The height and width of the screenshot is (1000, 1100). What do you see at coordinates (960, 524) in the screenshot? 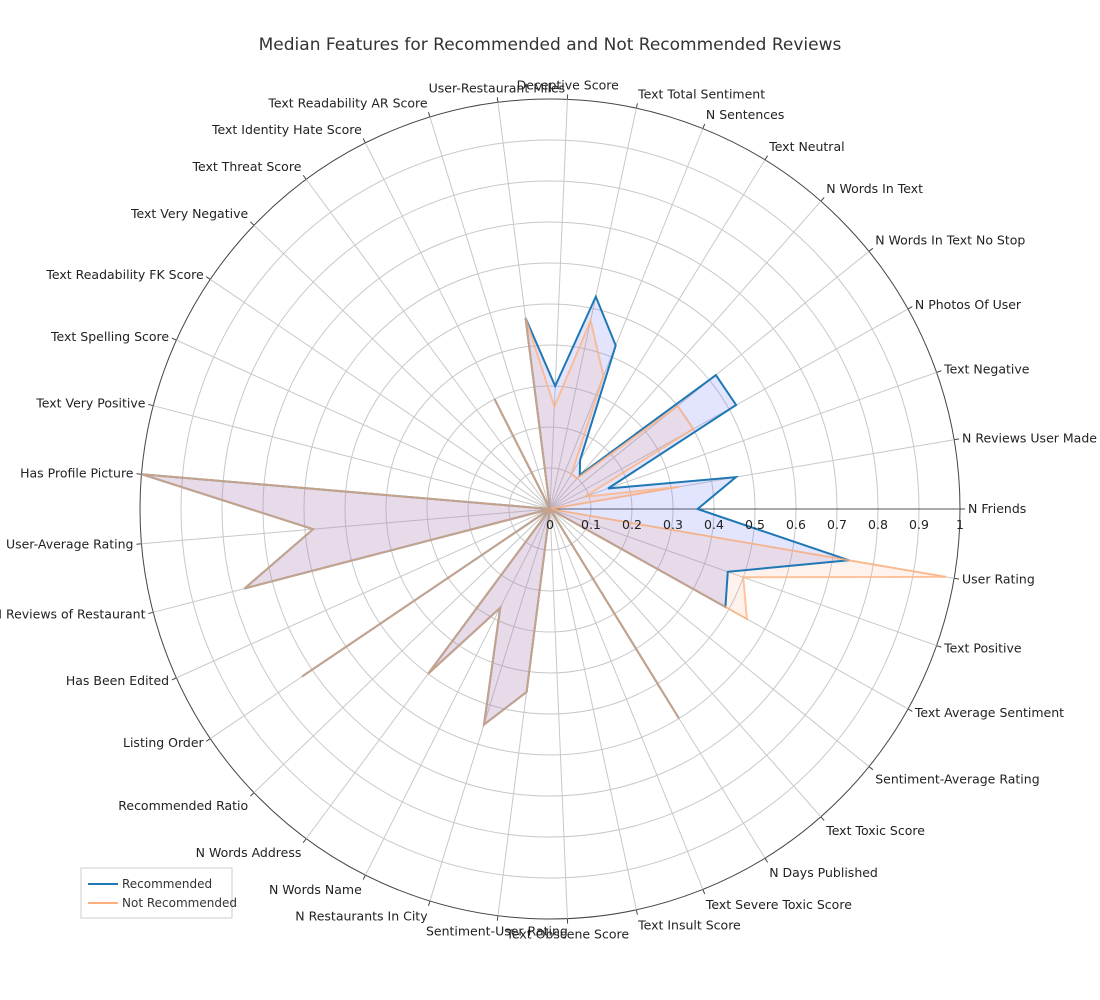
I see `radial-tick-label: 1` at bounding box center [960, 524].